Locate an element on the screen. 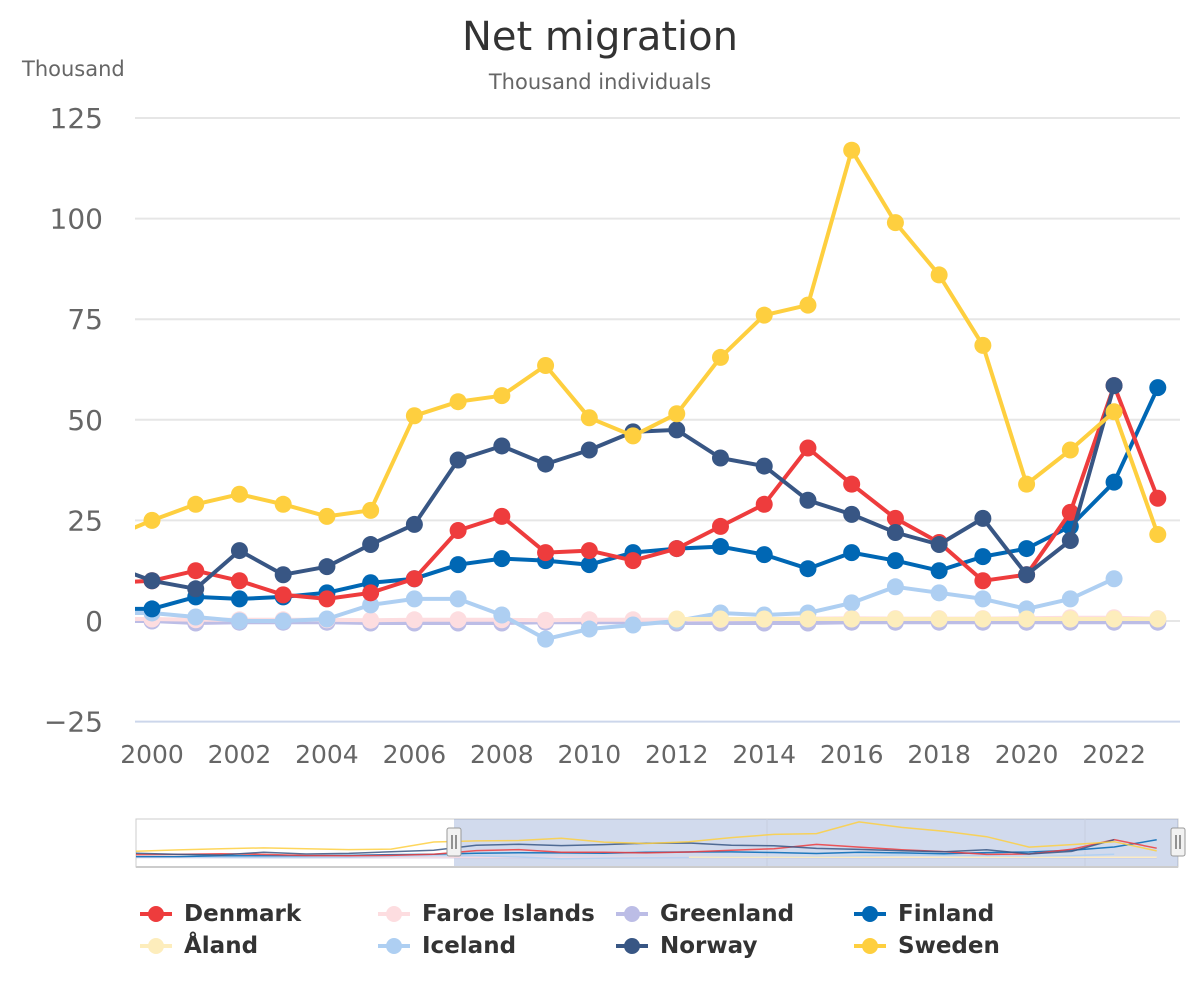 The image size is (1200, 1000). legend-item-greenland: Greenland is located at coordinates (735, 914).